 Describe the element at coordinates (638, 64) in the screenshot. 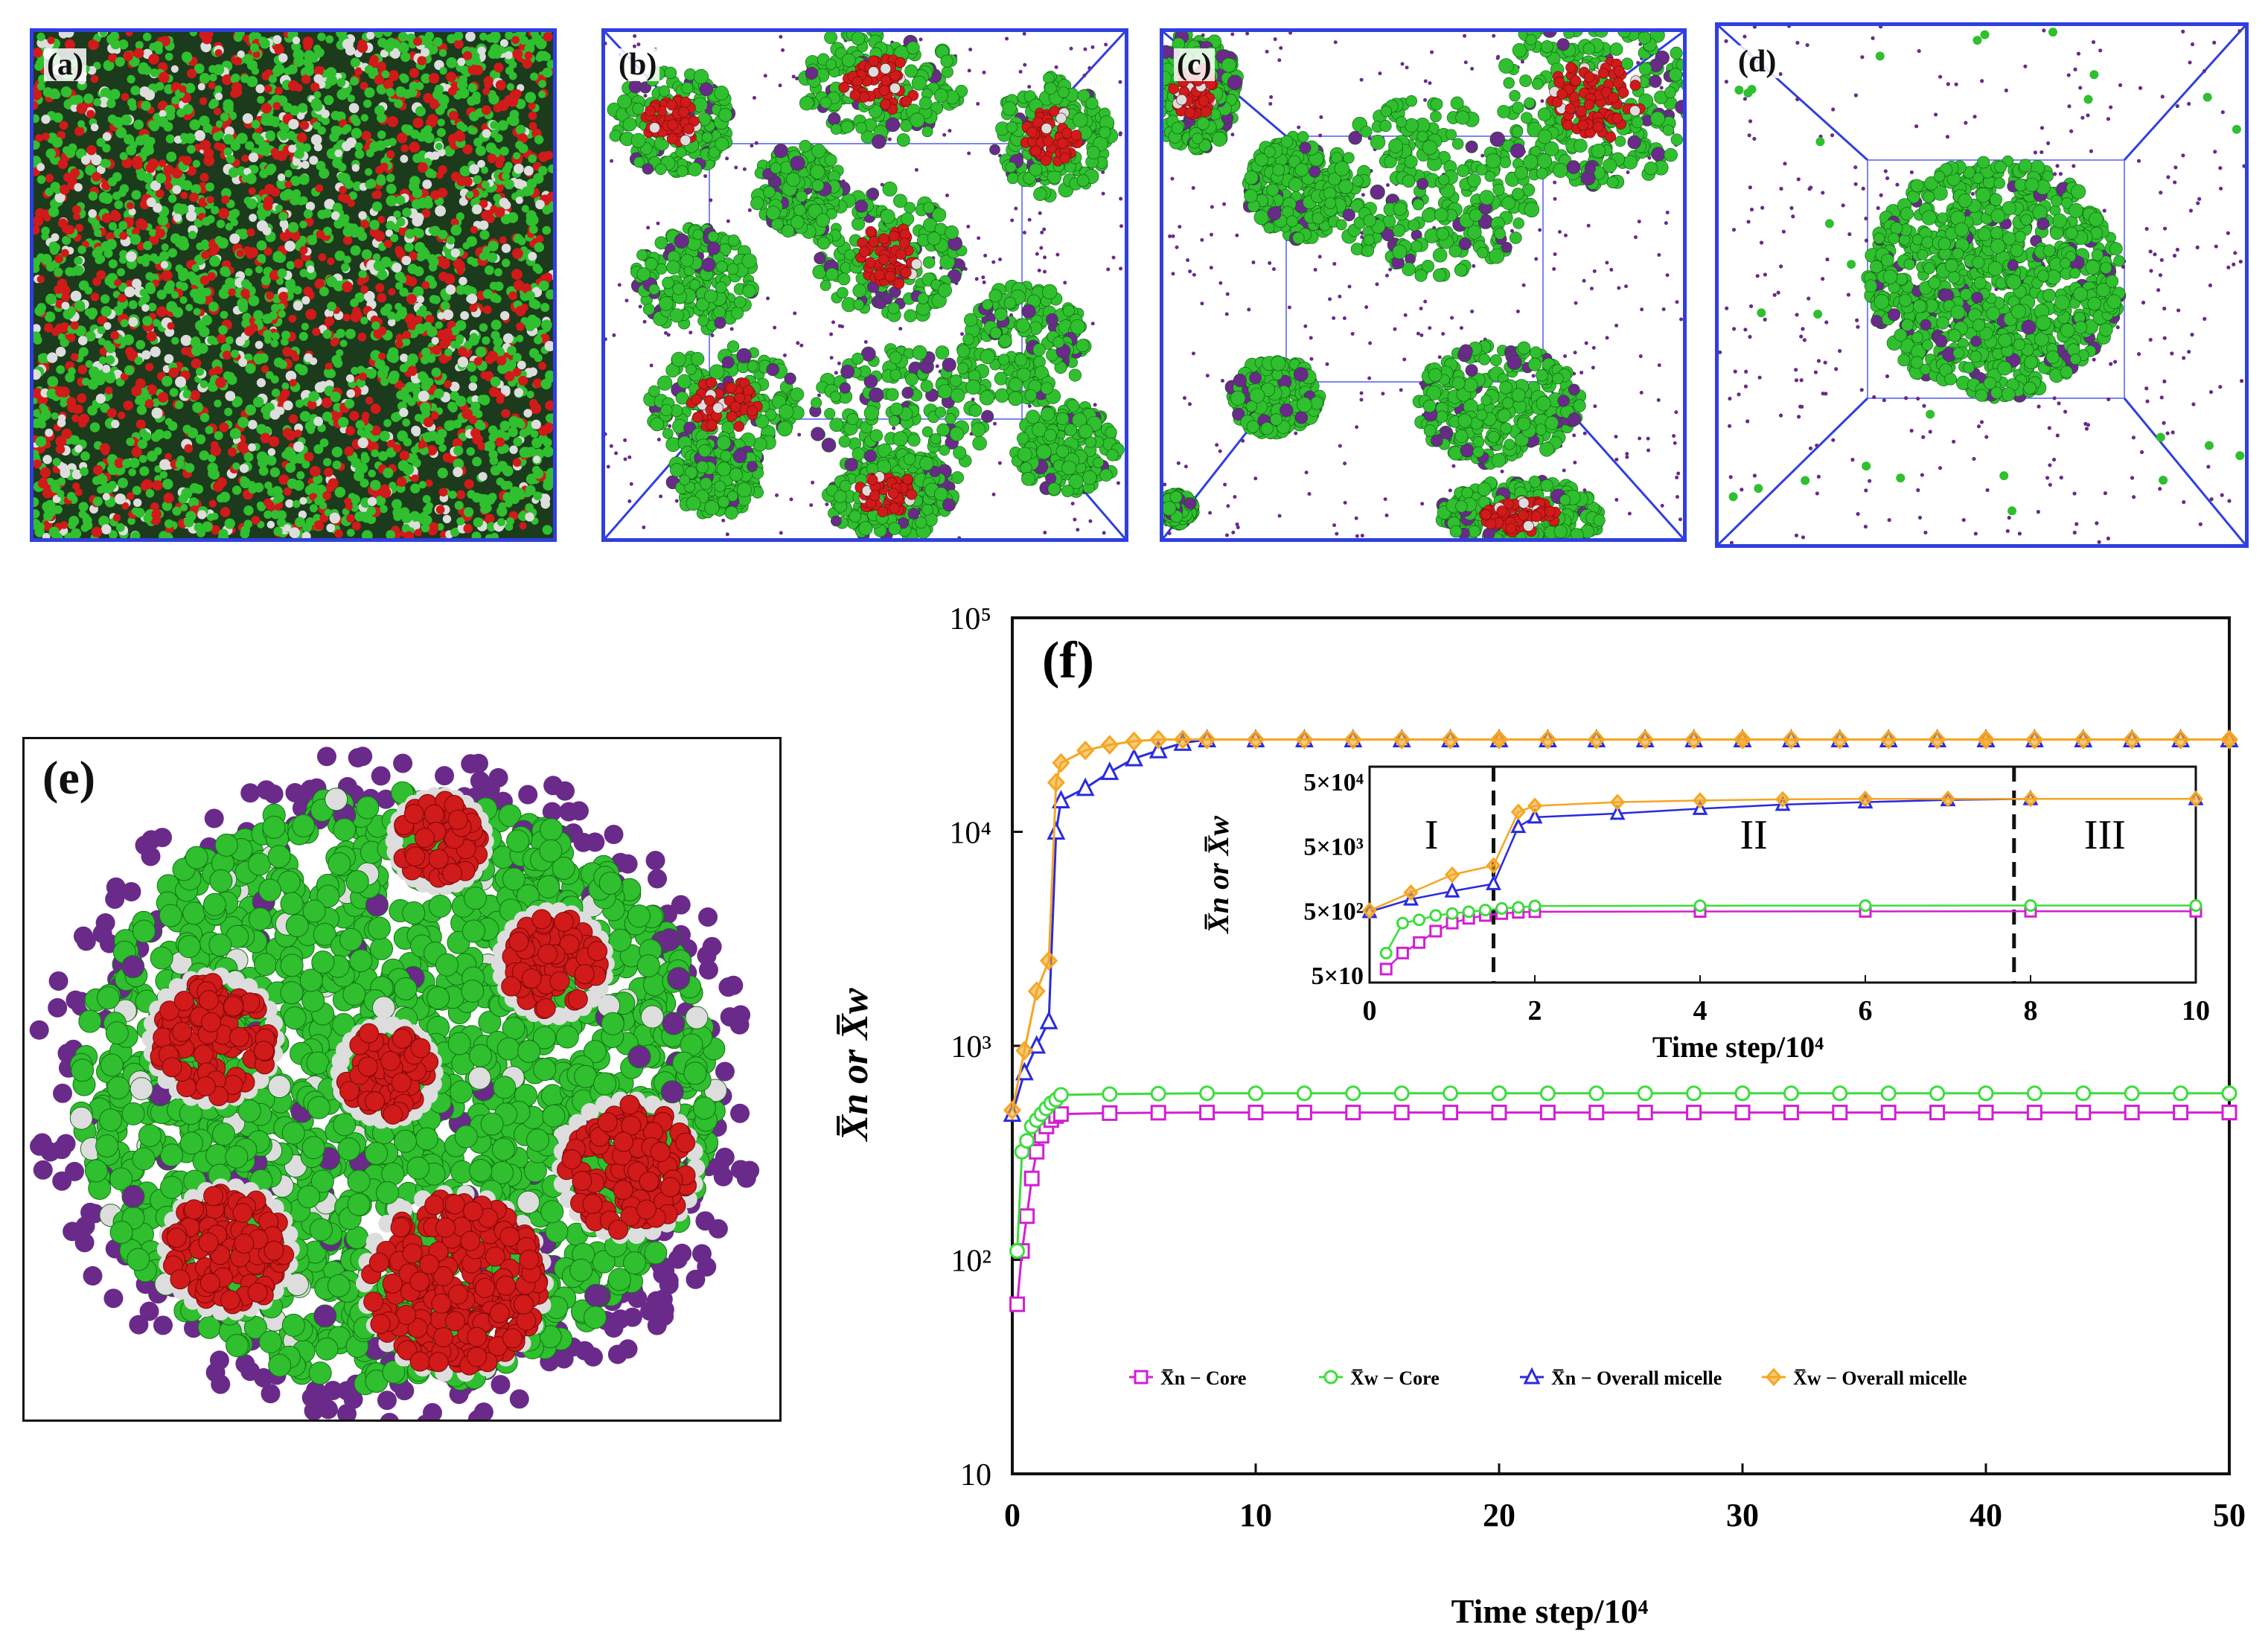

I see `panel-b-label: (b)` at that location.